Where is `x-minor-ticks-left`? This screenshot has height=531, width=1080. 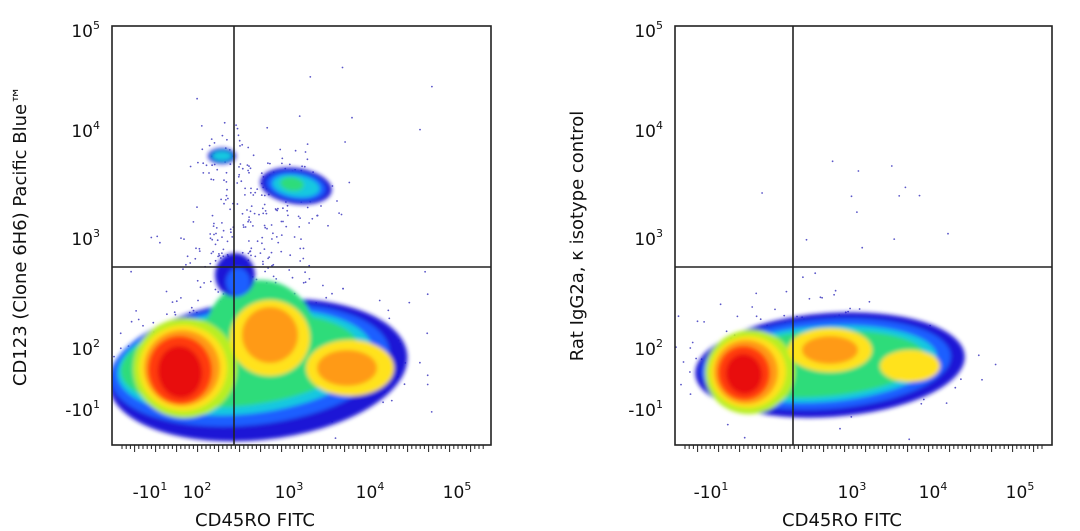 x-minor-ticks-left is located at coordinates (302, 448).